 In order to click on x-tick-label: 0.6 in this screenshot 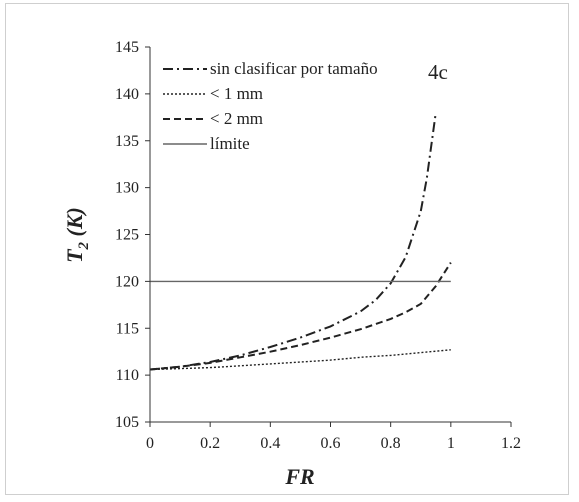, I will do `click(331, 443)`.